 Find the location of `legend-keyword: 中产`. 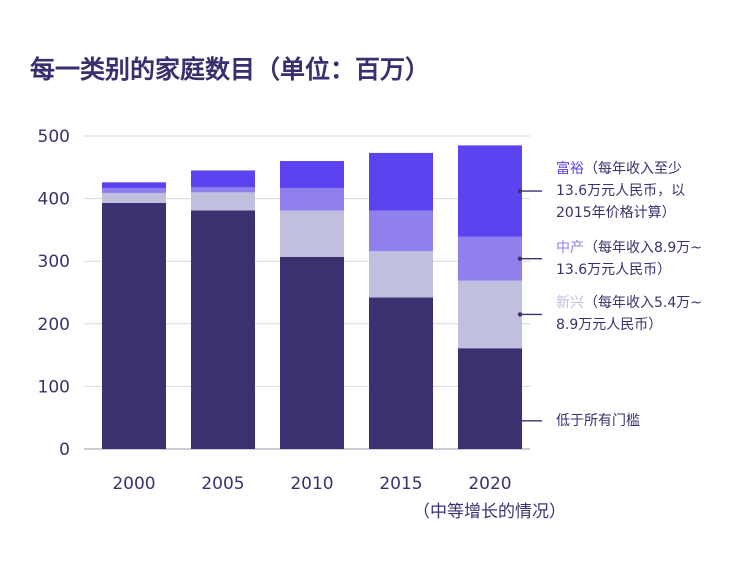

legend-keyword: 中产 is located at coordinates (570, 247).